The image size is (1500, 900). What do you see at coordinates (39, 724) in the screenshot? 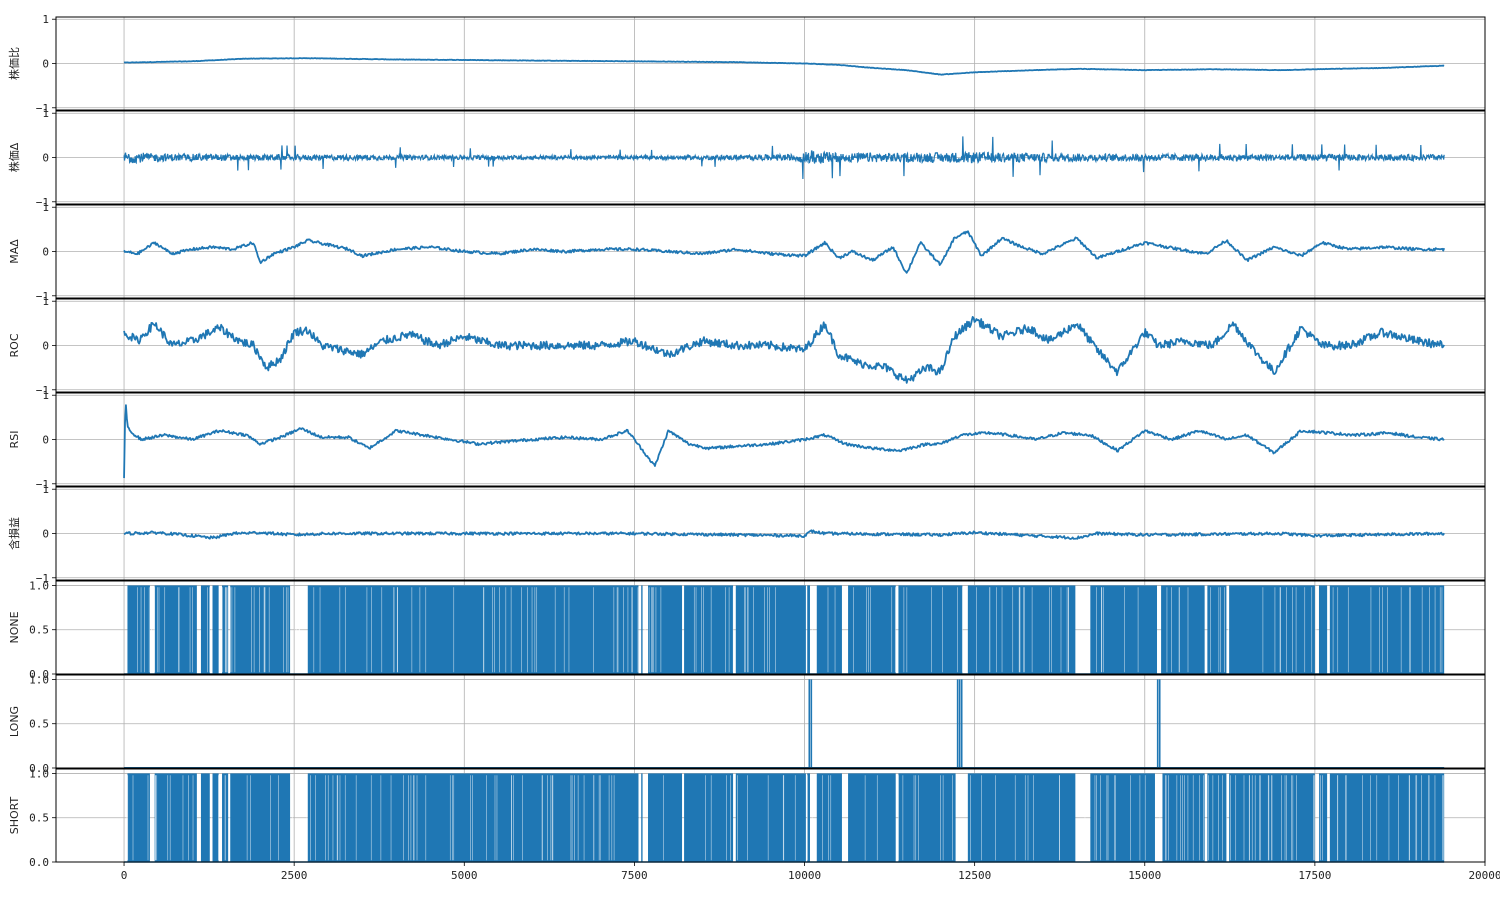
I see `panel-8-y-tick-label: 0.5` at bounding box center [39, 724].